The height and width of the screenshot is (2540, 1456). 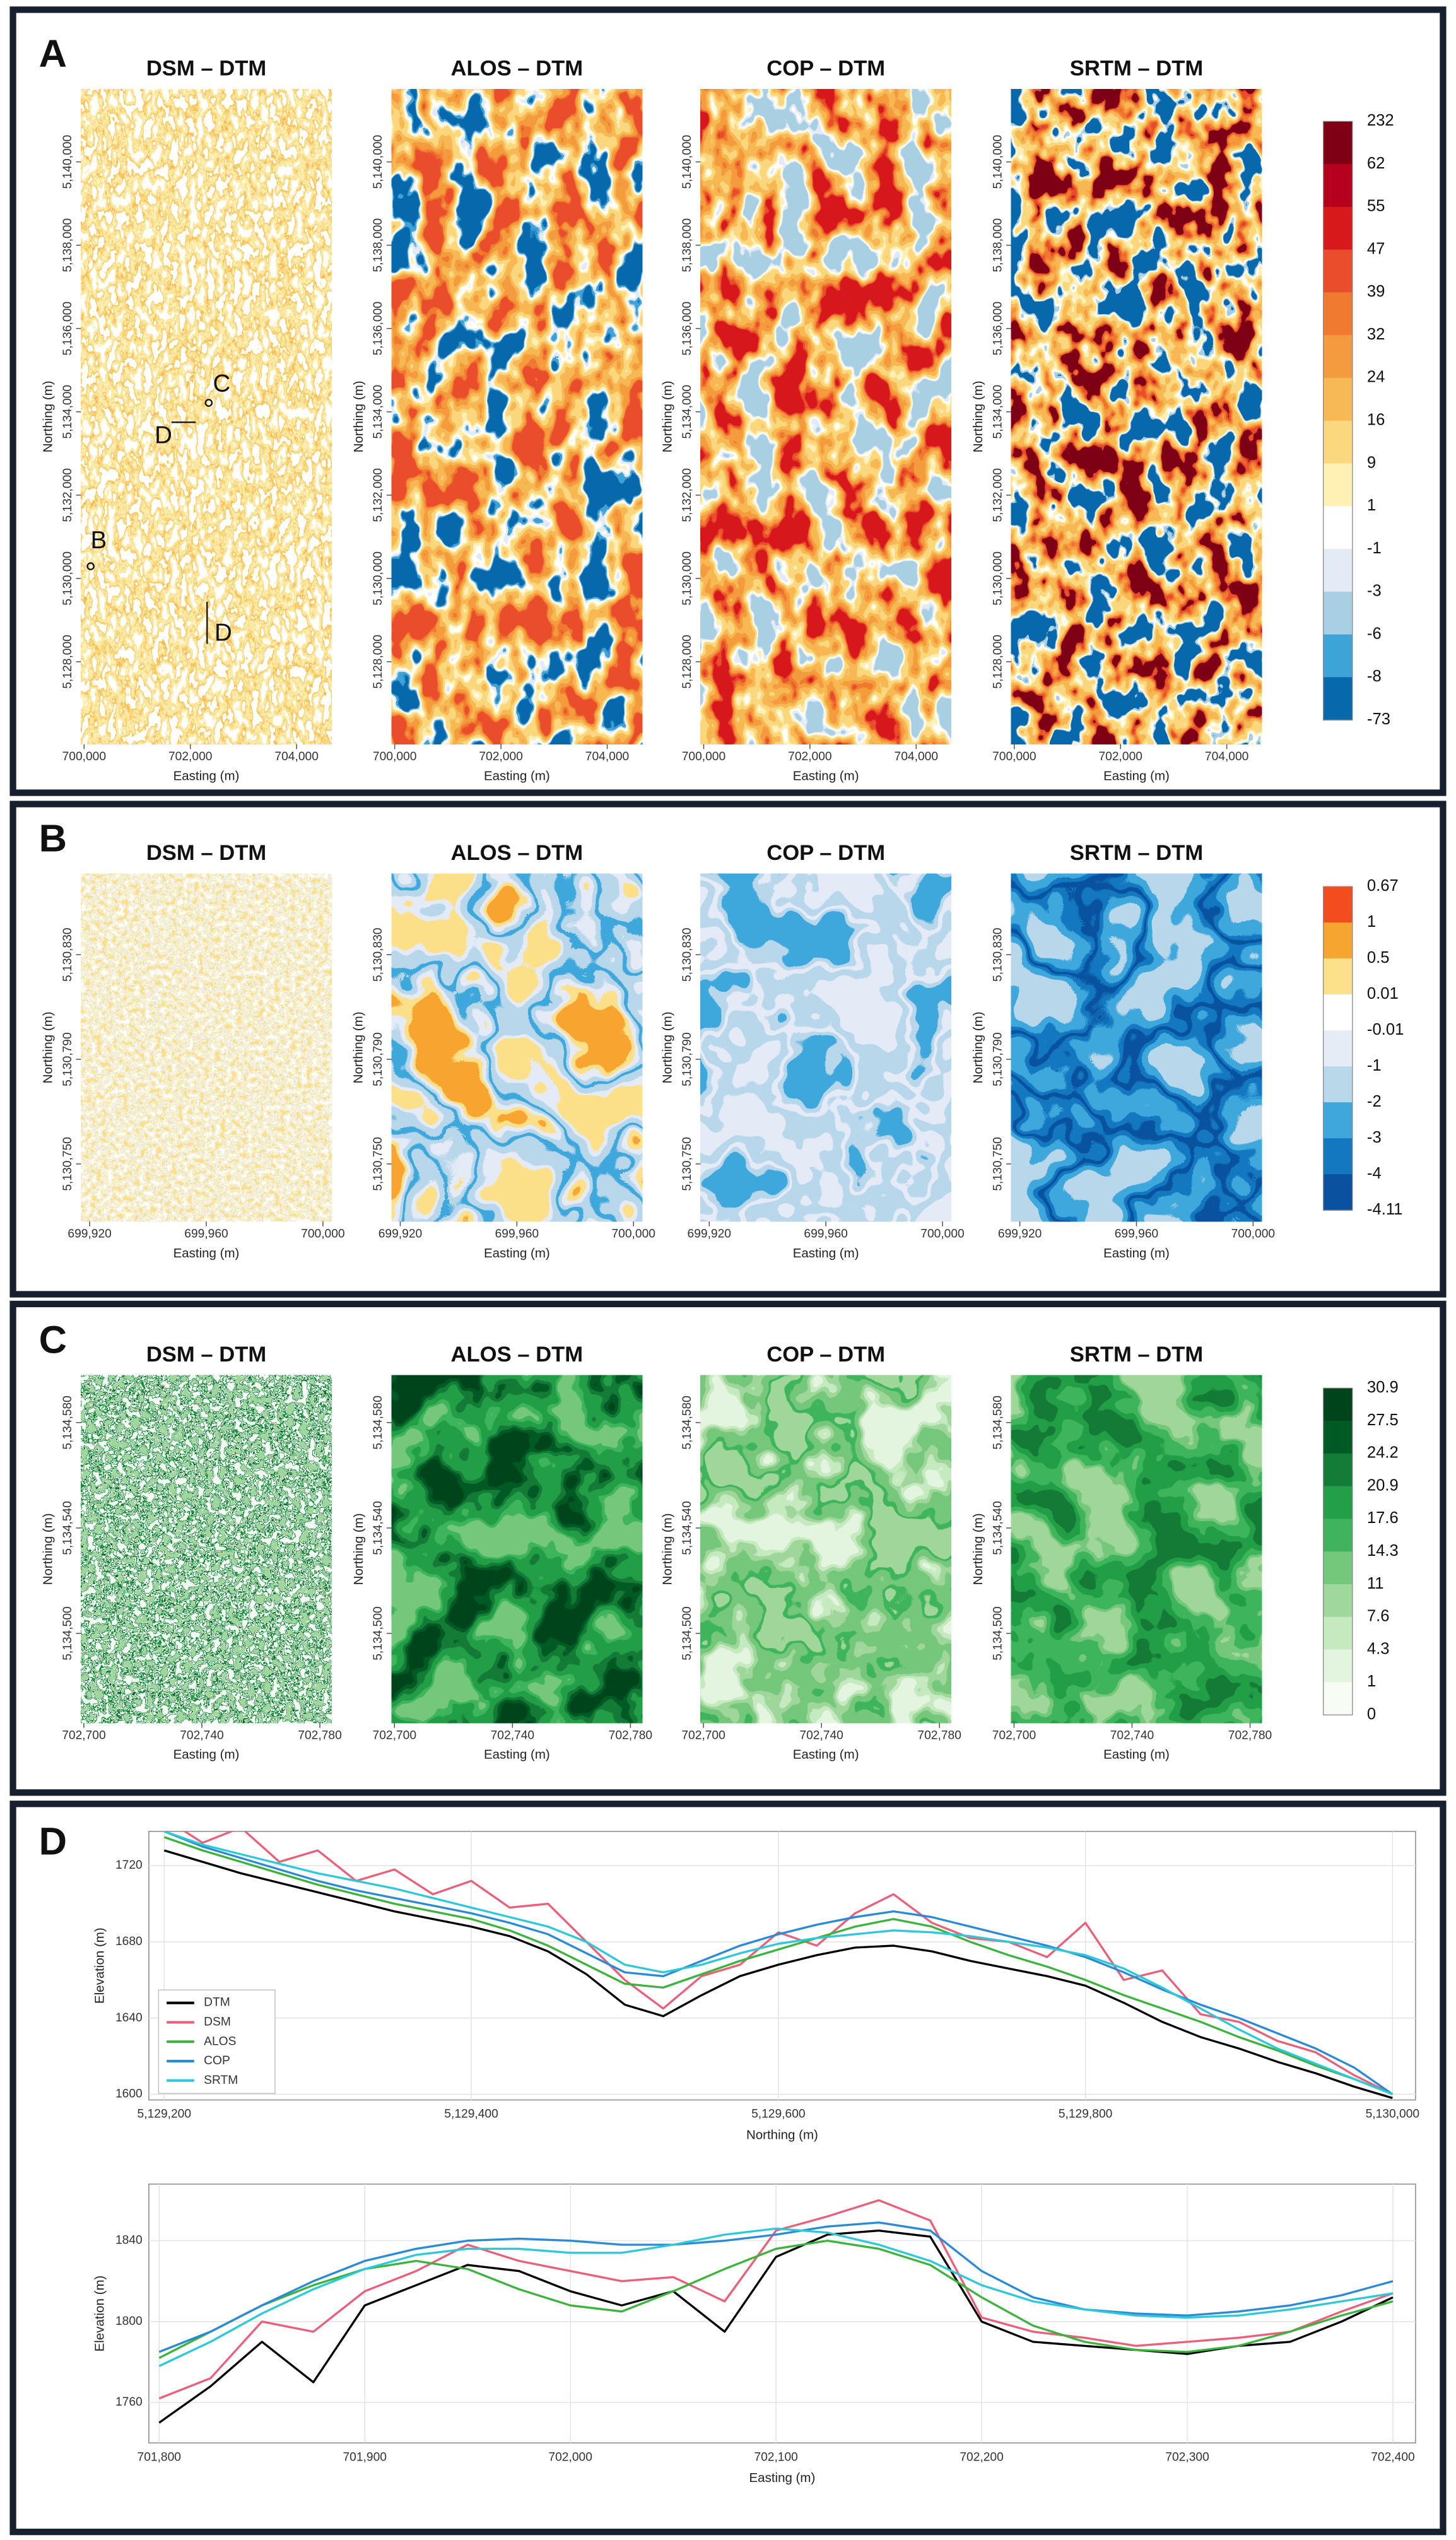 I want to click on y-tick-label: 5,130,830, so click(x=378, y=954).